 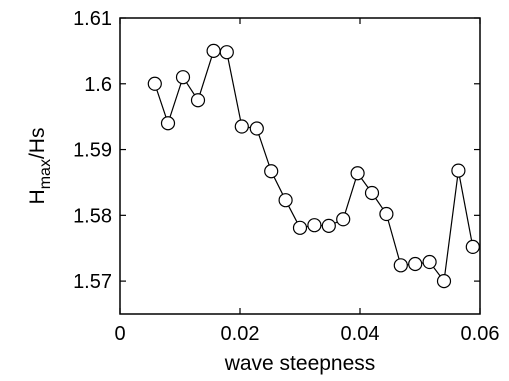 What do you see at coordinates (300, 363) in the screenshot?
I see `x-axis-label: wave steepness` at bounding box center [300, 363].